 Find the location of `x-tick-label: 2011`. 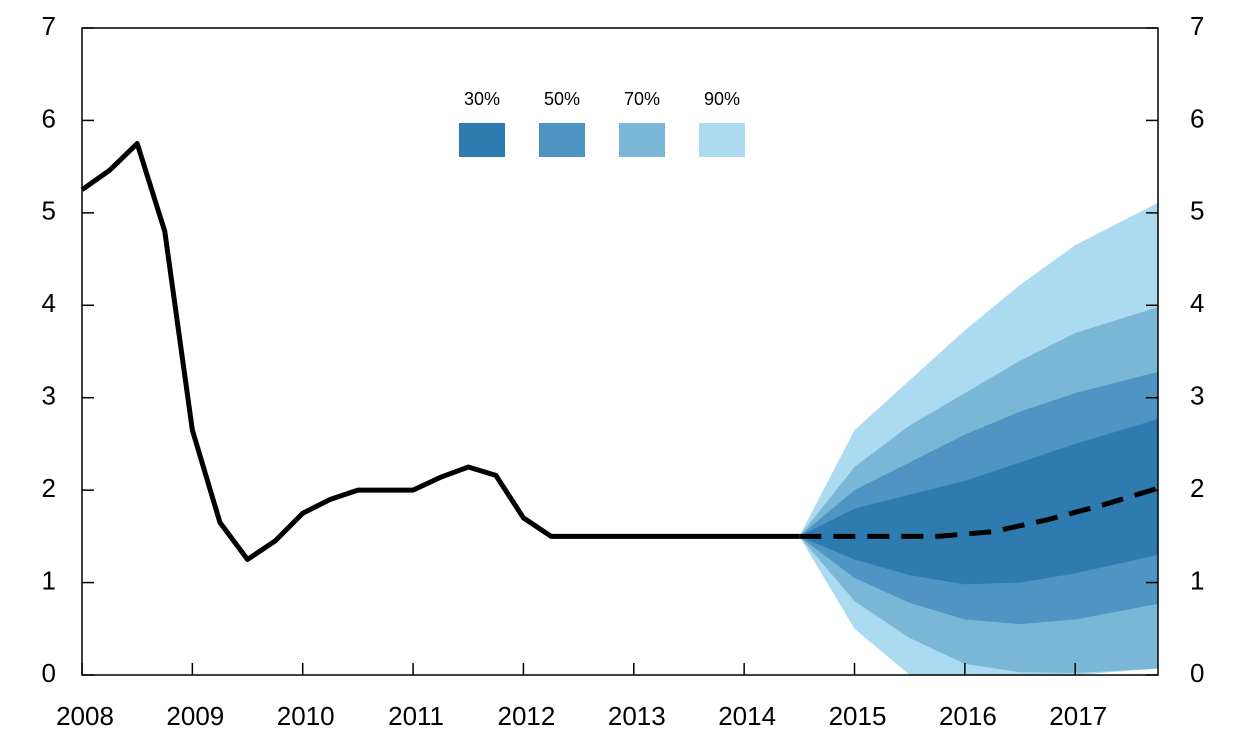

x-tick-label: 2011 is located at coordinates (416, 716).